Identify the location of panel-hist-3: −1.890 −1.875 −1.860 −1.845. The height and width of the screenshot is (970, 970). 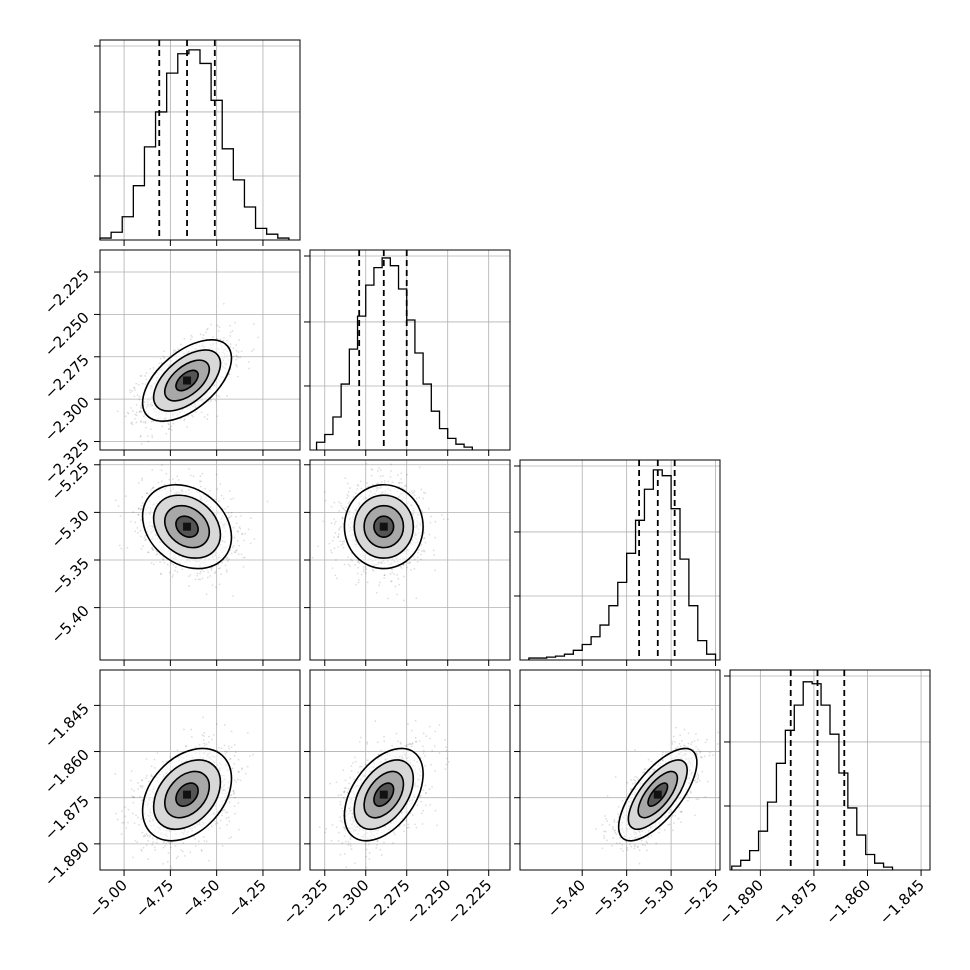
(823, 798).